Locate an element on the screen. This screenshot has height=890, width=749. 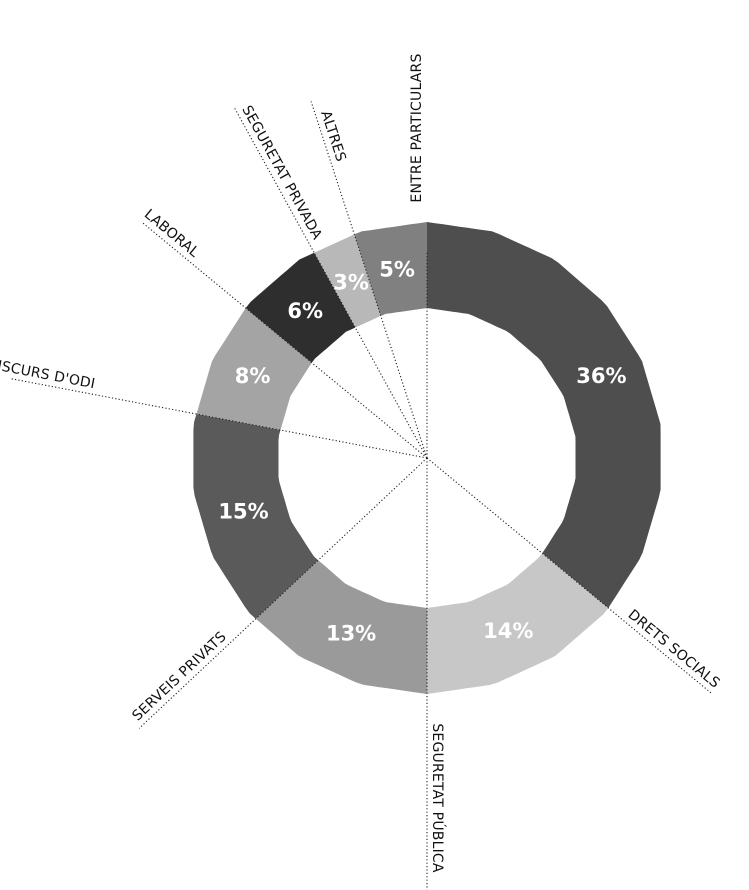
value-label-drets-socials: 14% is located at coordinates (508, 631).